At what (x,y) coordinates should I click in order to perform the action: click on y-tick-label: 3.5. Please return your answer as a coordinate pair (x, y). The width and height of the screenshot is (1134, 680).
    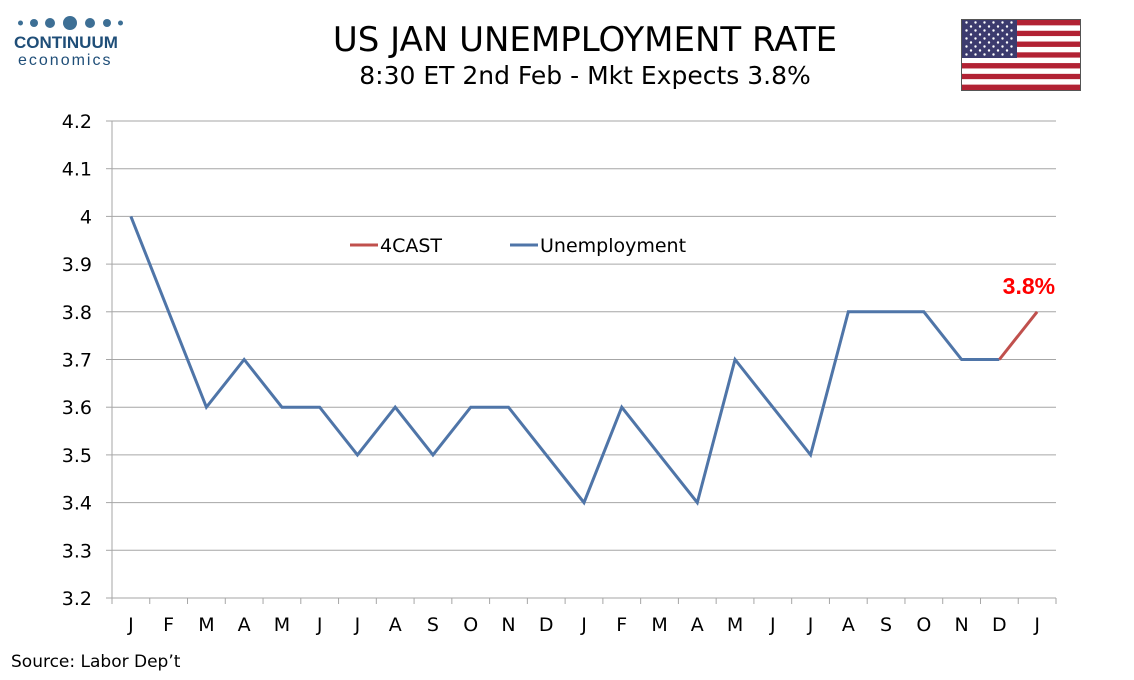
    Looking at the image, I should click on (77, 456).